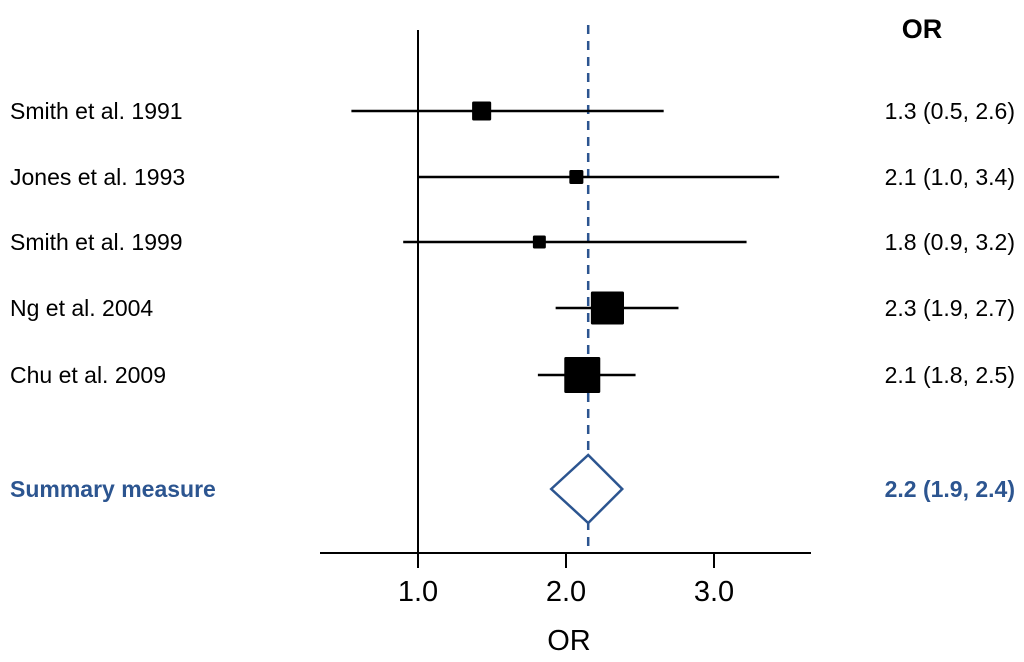  I want to click on study-or-text: 1.8 (0.9, 3.2), so click(950, 242).